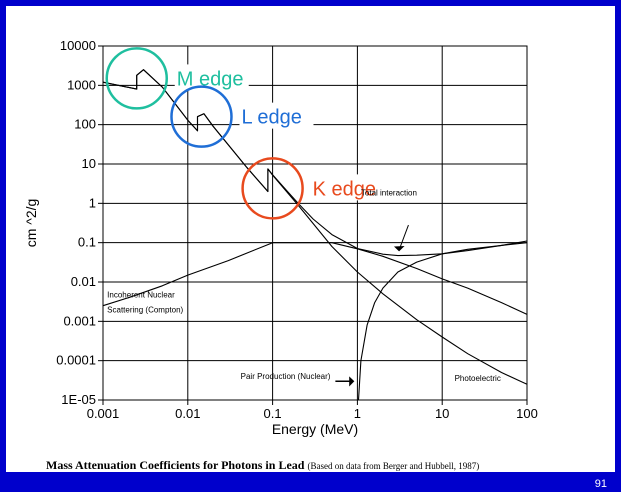 This screenshot has width=621, height=492. I want to click on l-edge-label: L edge, so click(271, 118).